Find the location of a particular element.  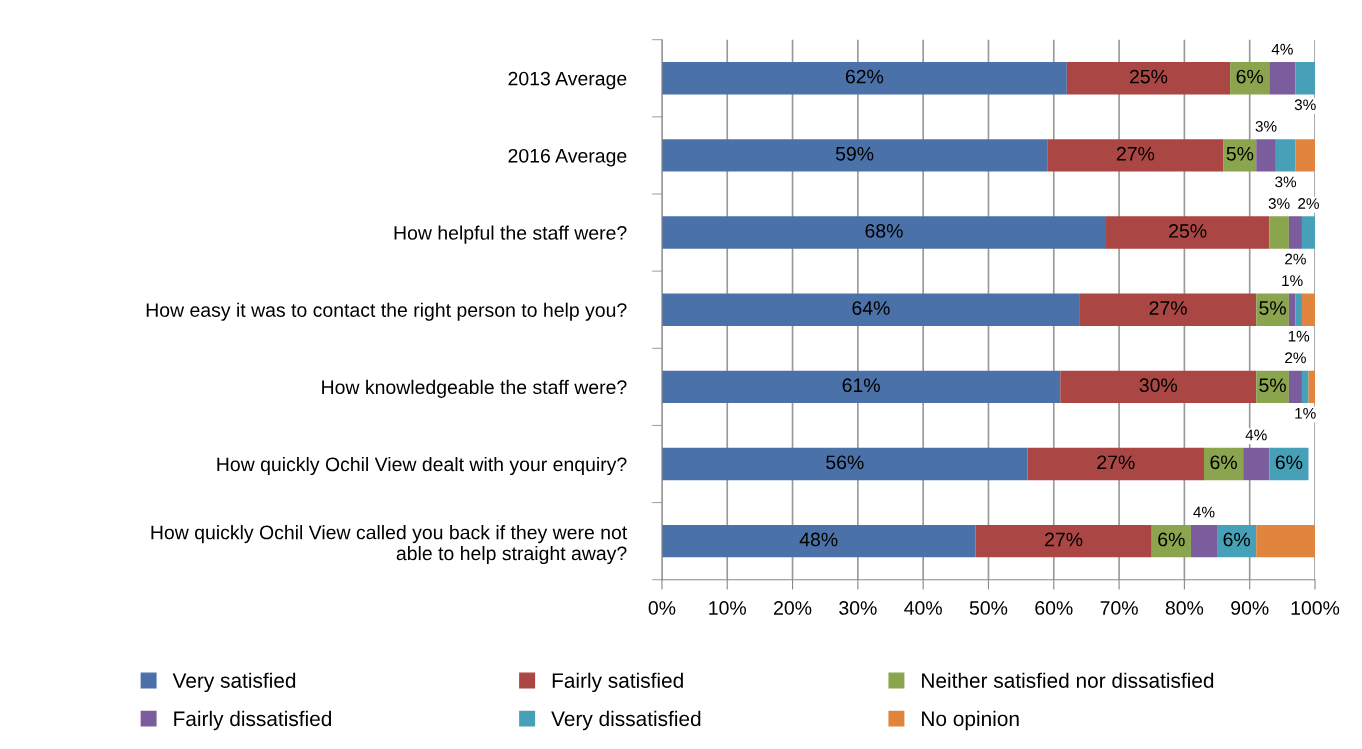

y-tick-label: How quickly Ochil View dealt with your enquiry? is located at coordinates (422, 466).